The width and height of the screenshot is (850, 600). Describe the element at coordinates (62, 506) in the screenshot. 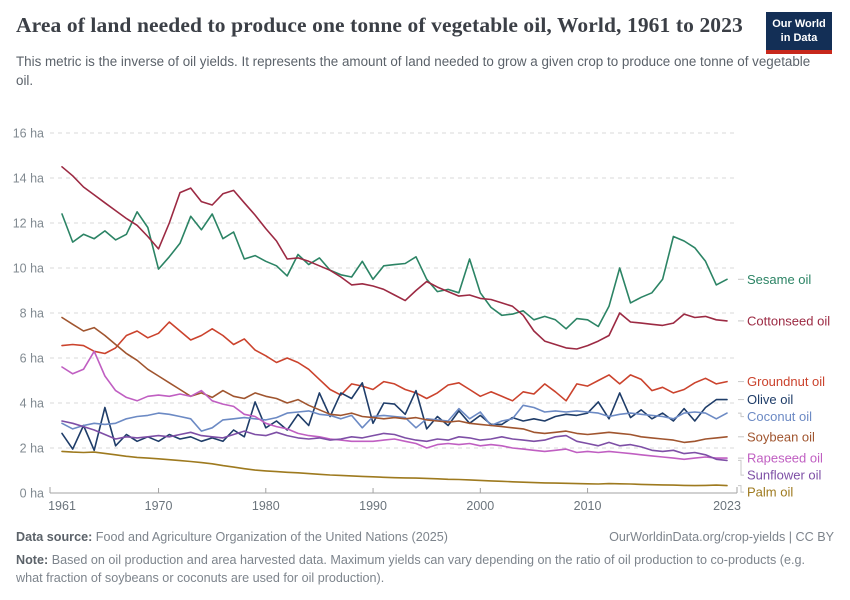

I see `x-tick-label: 1961` at that location.